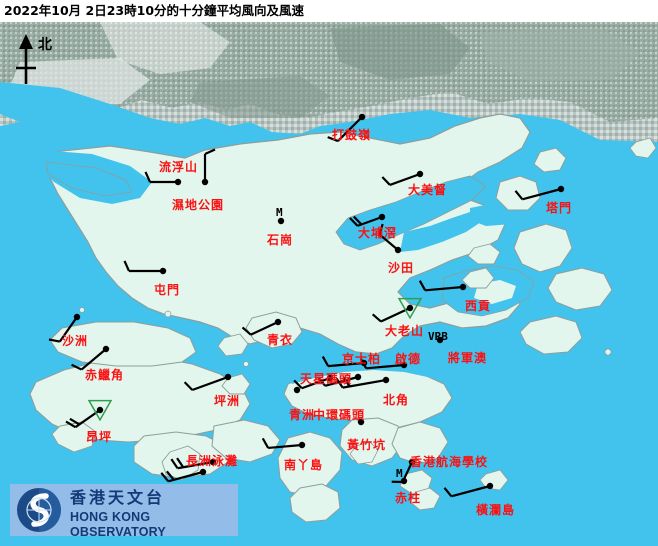 This screenshot has width=658, height=546. Describe the element at coordinates (99, 437) in the screenshot. I see `station-label: 昂坪` at that location.